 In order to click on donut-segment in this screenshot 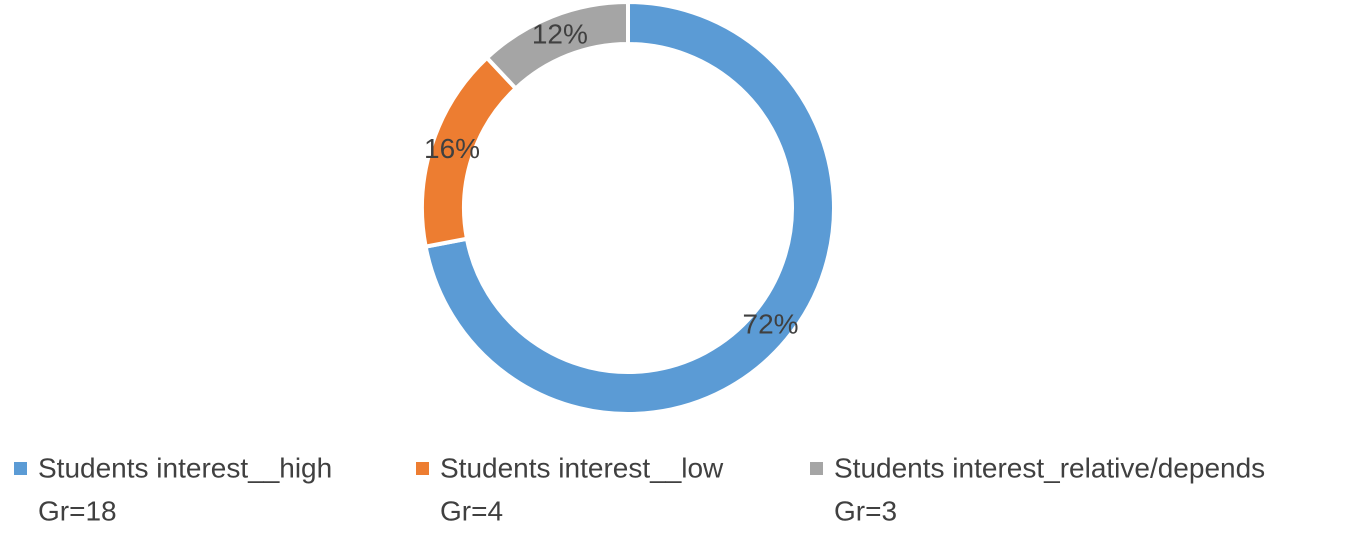, I will do `click(557, 46)`.